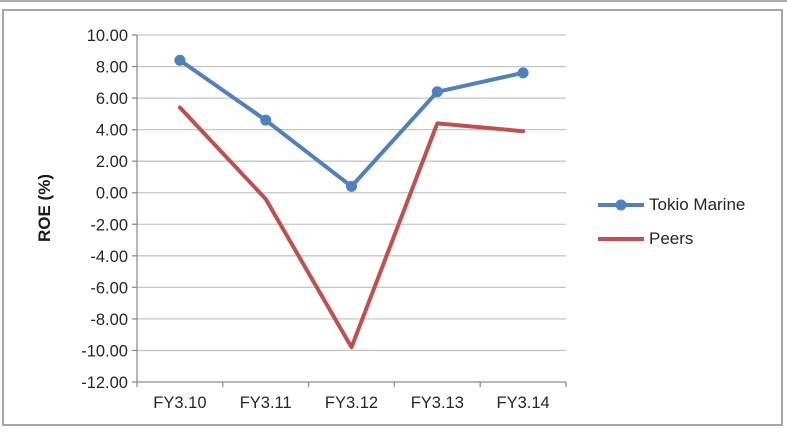 The image size is (787, 435). What do you see at coordinates (266, 403) in the screenshot?
I see `x-tick-label: FY3.11` at bounding box center [266, 403].